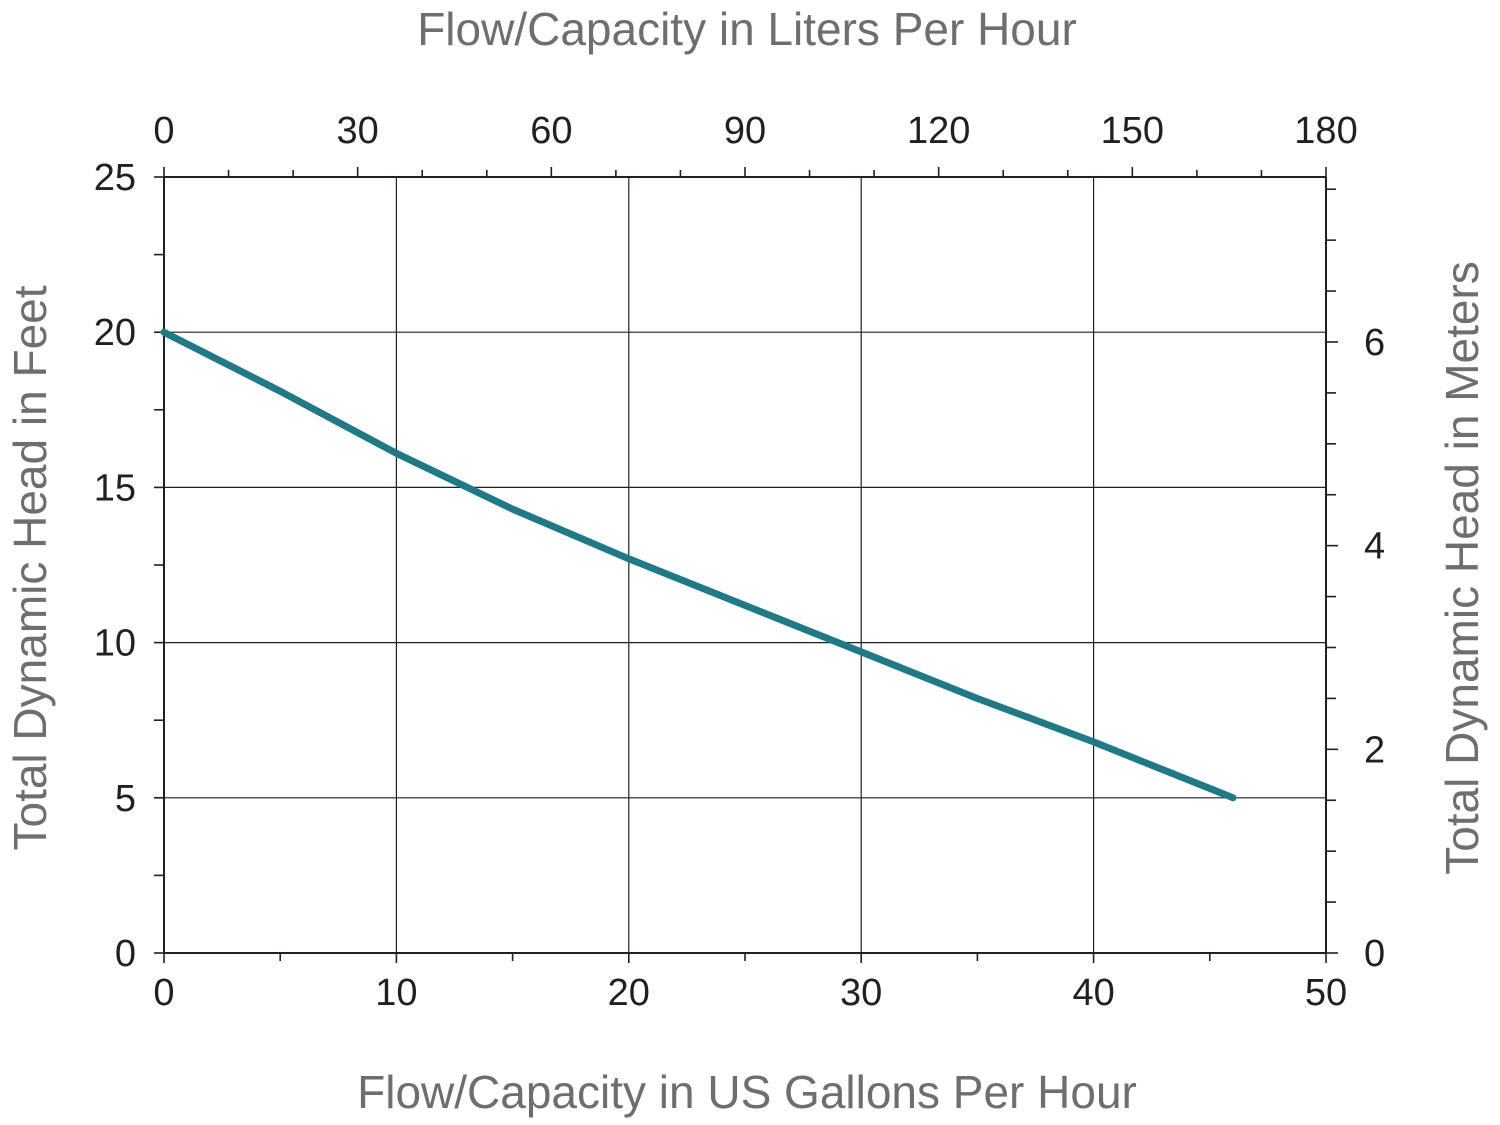  I want to click on y2-tick-label: 6, so click(1374, 343).